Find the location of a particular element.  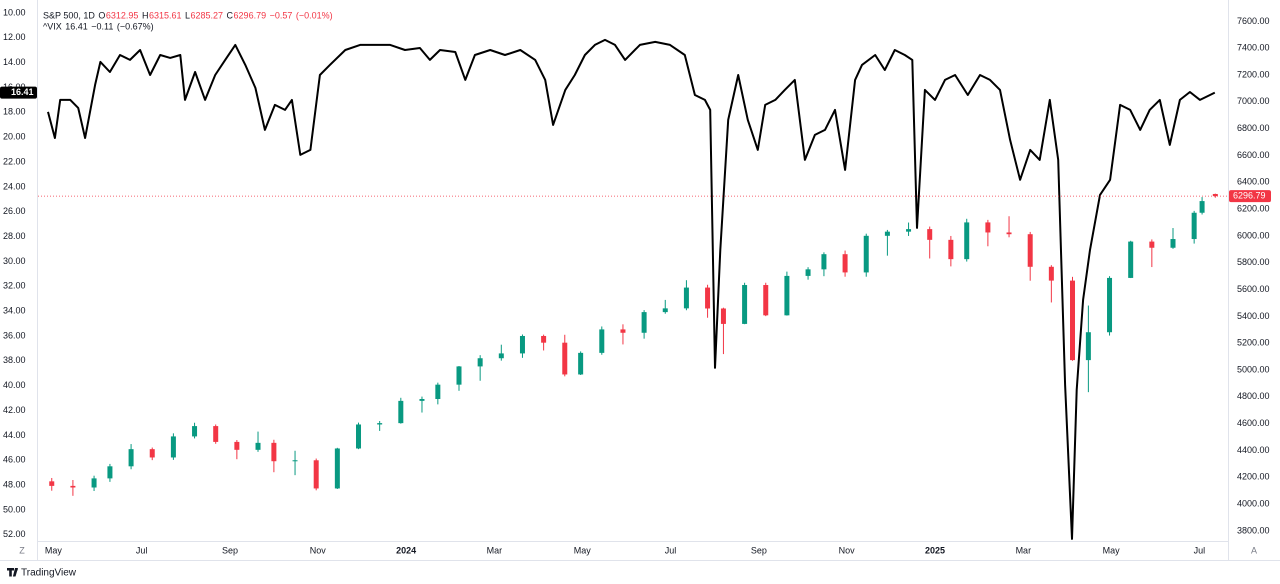

right-tick-label: 4600.00 is located at coordinates (1253, 423).